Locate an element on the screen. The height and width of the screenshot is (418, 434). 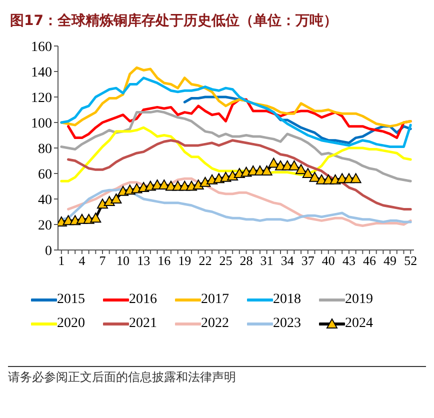
x-tick-label: 28 is located at coordinates (246, 260).